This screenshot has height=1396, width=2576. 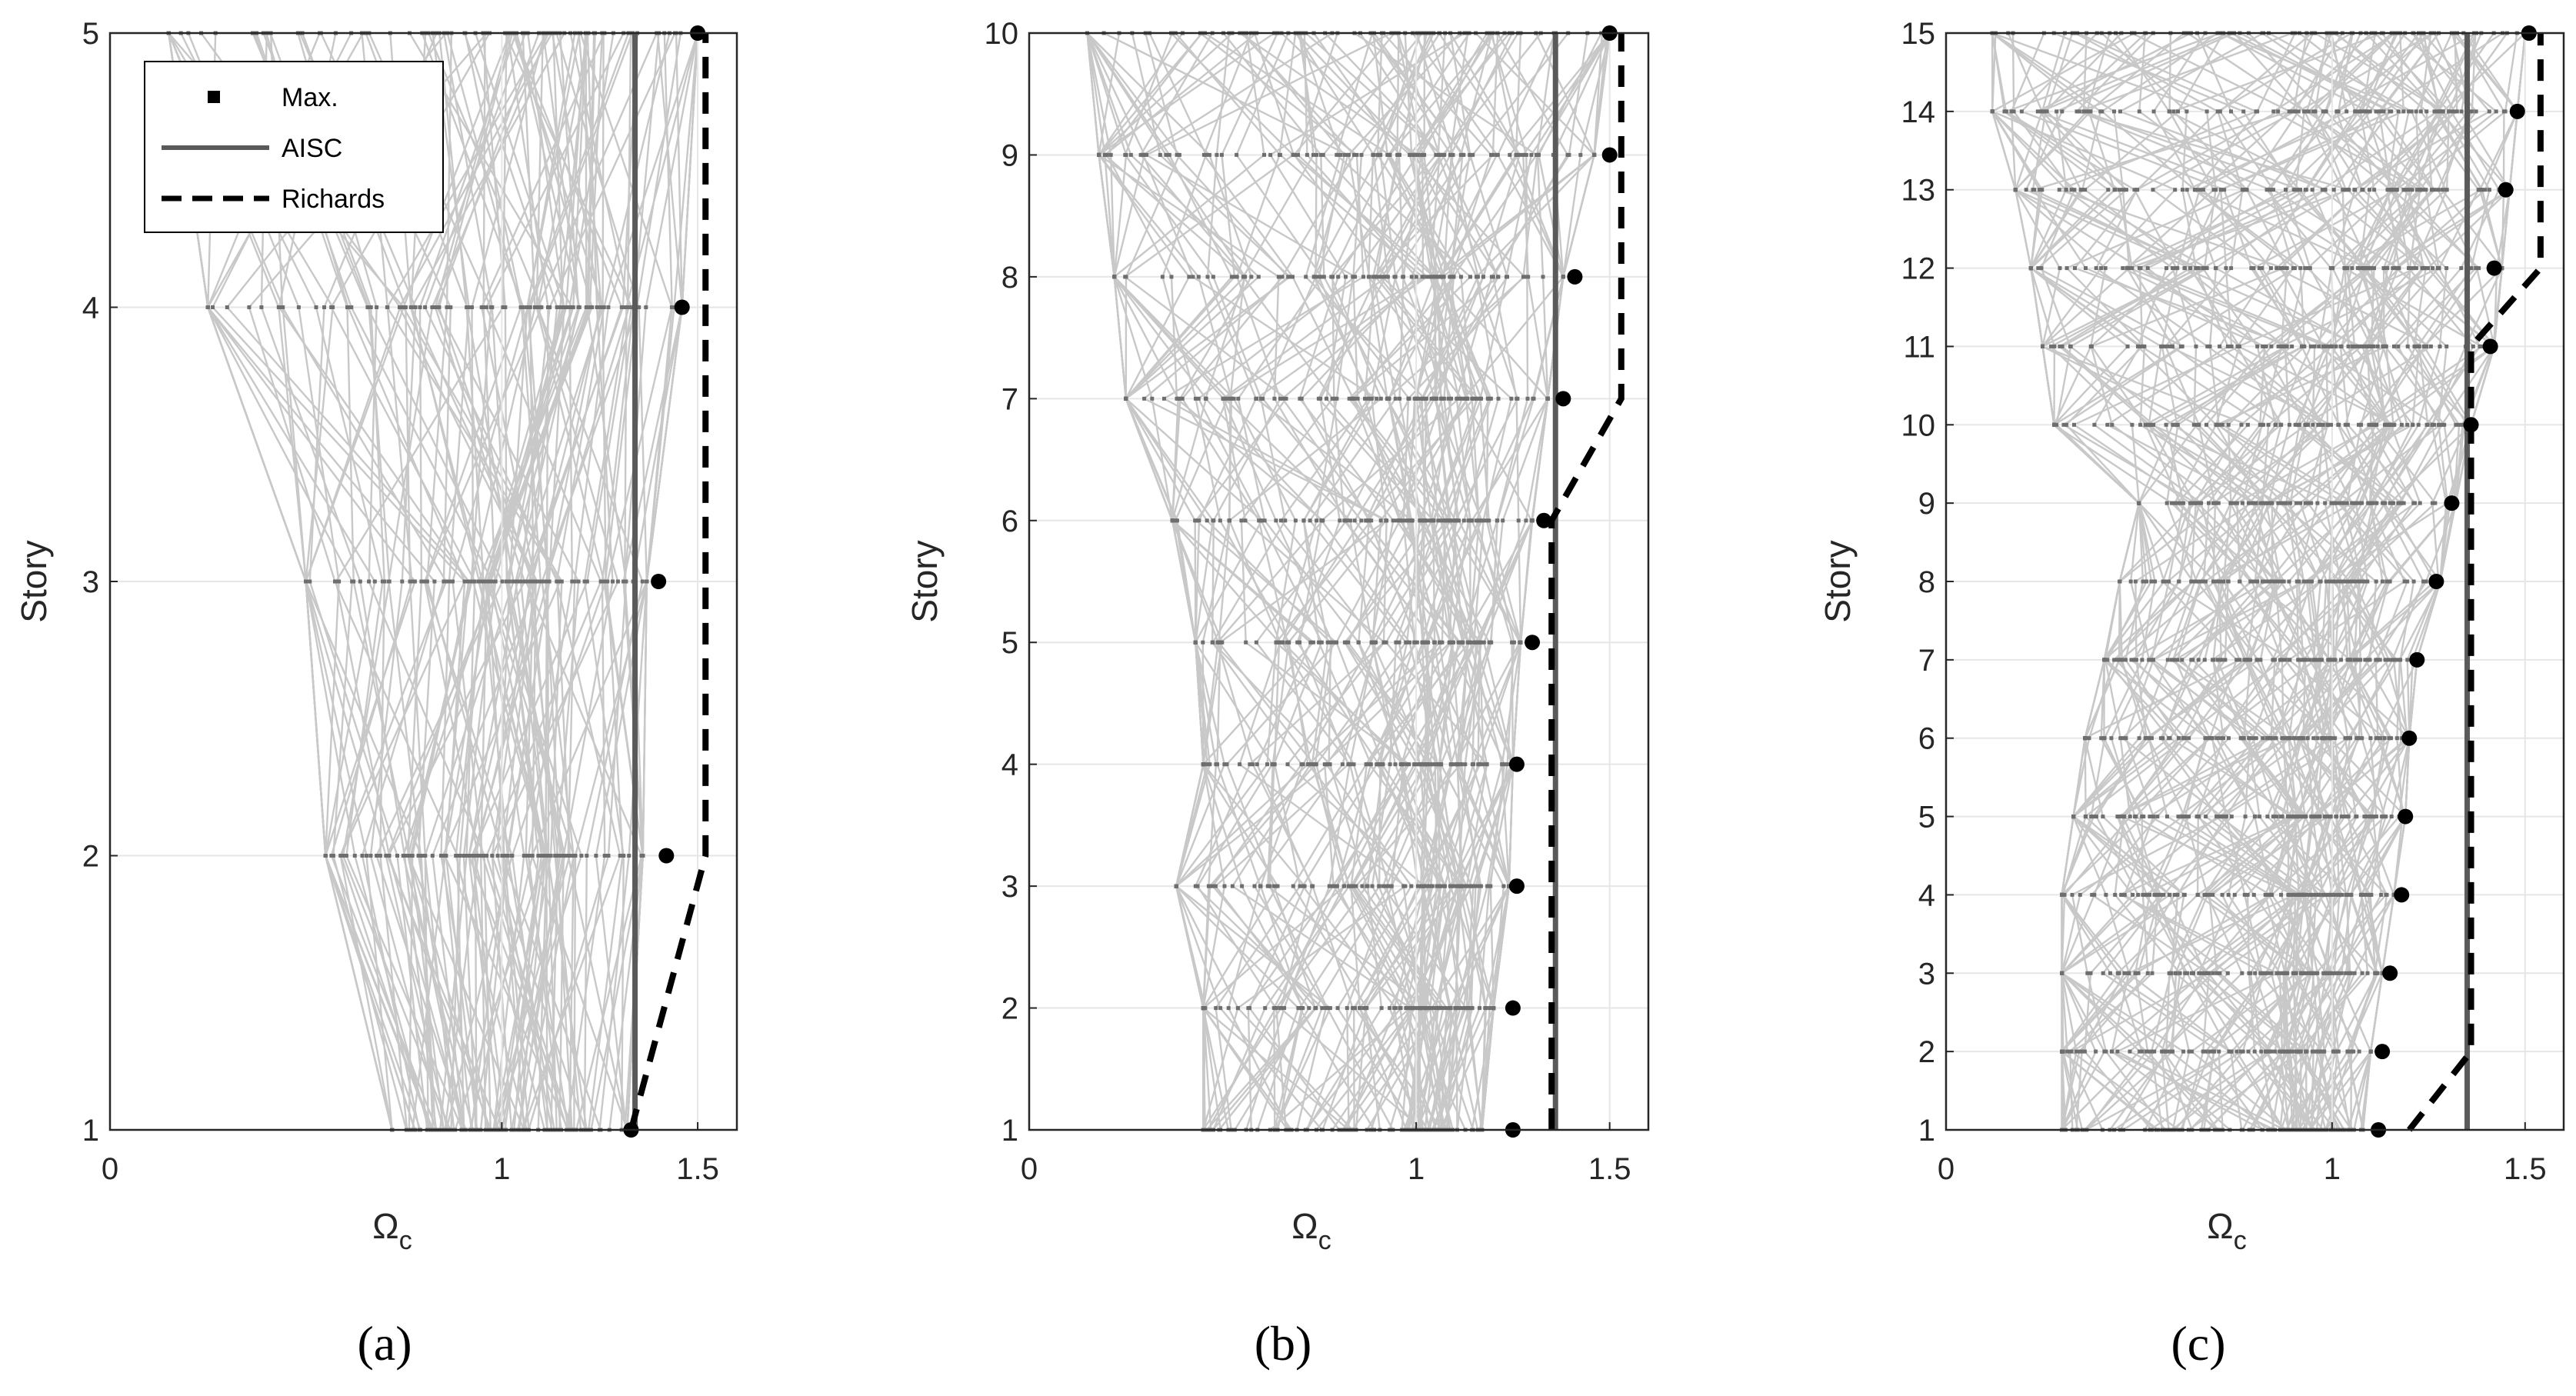 I want to click on x-tick-label: 0, so click(x=110, y=1169).